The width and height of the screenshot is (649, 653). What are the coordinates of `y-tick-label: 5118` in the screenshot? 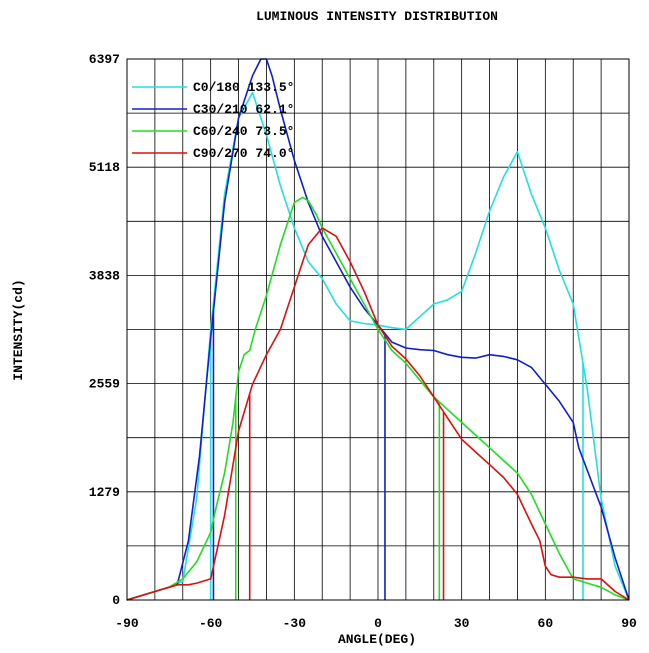 It's located at (104, 167).